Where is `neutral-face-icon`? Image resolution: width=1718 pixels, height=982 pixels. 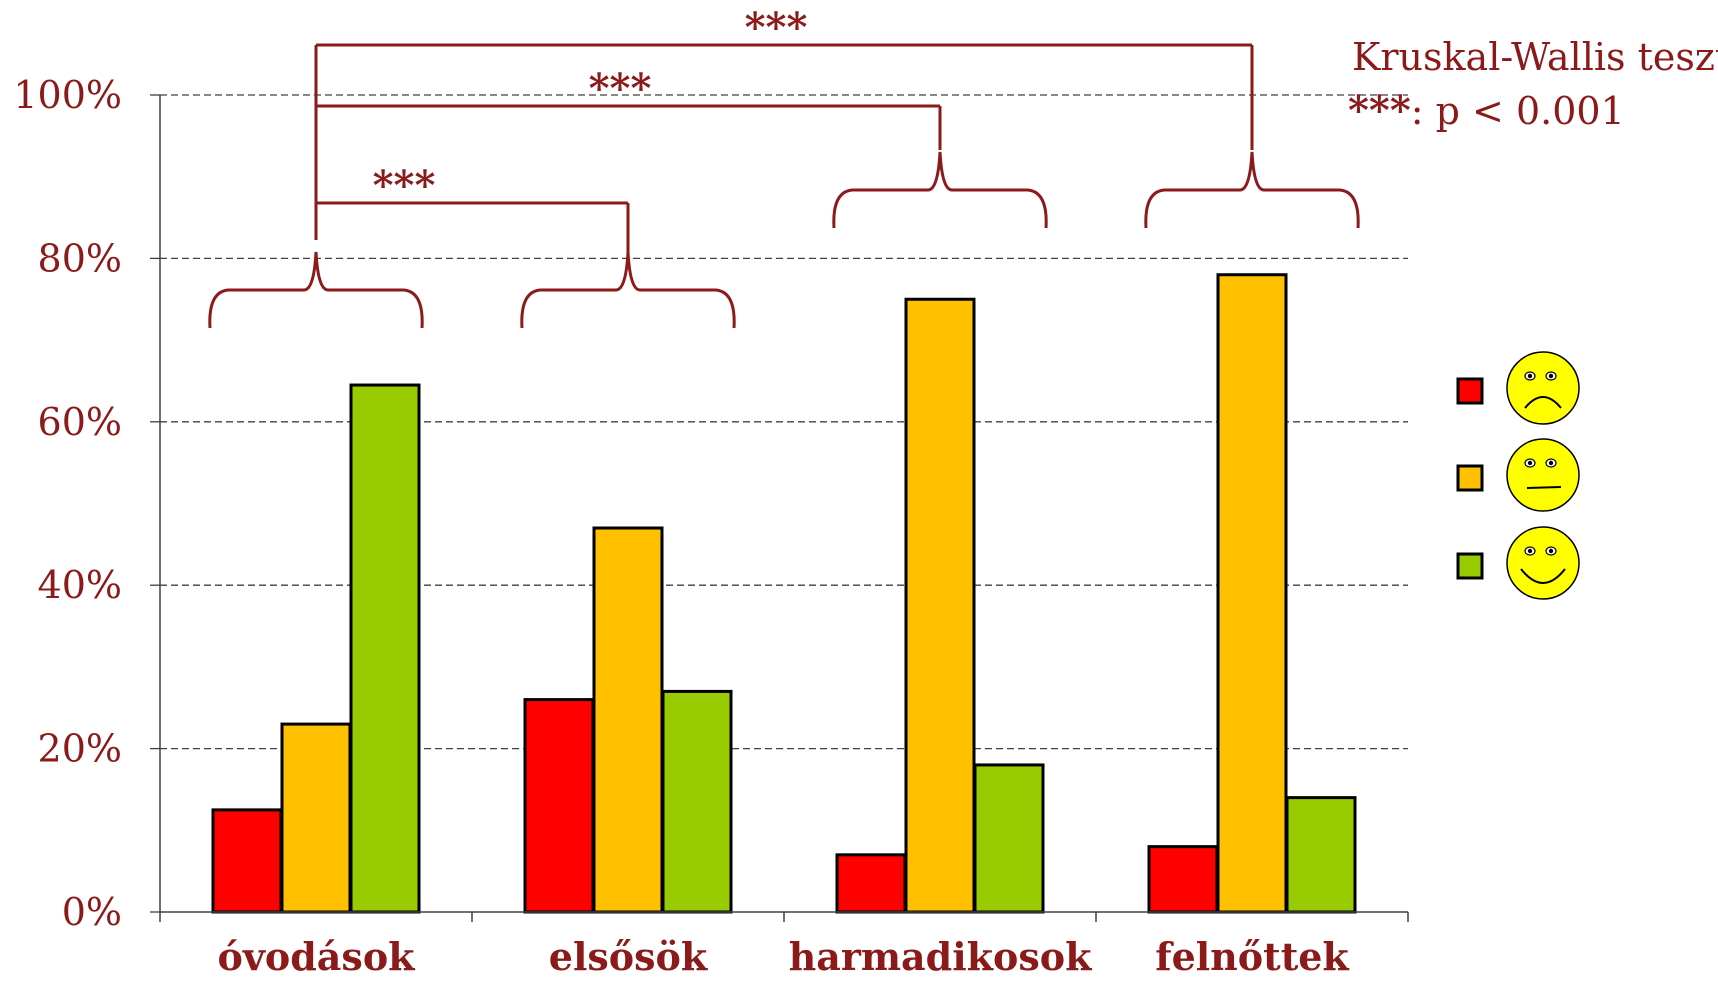 neutral-face-icon is located at coordinates (1543, 475).